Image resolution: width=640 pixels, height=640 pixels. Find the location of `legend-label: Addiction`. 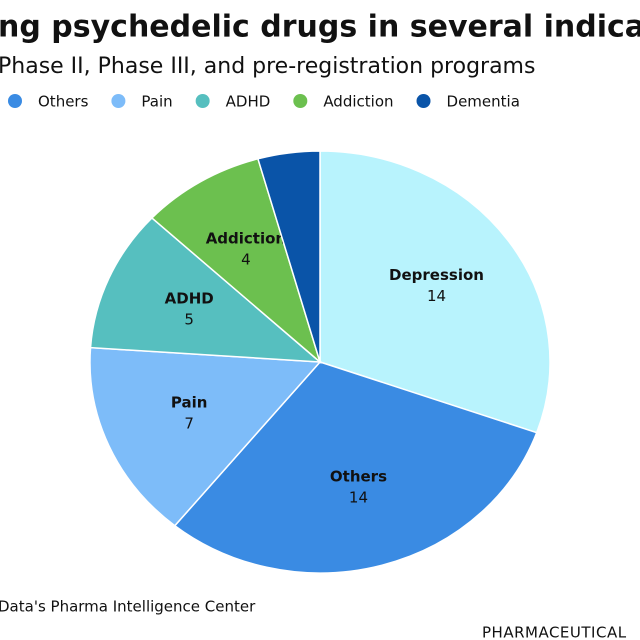

legend-label: Addiction is located at coordinates (358, 102).